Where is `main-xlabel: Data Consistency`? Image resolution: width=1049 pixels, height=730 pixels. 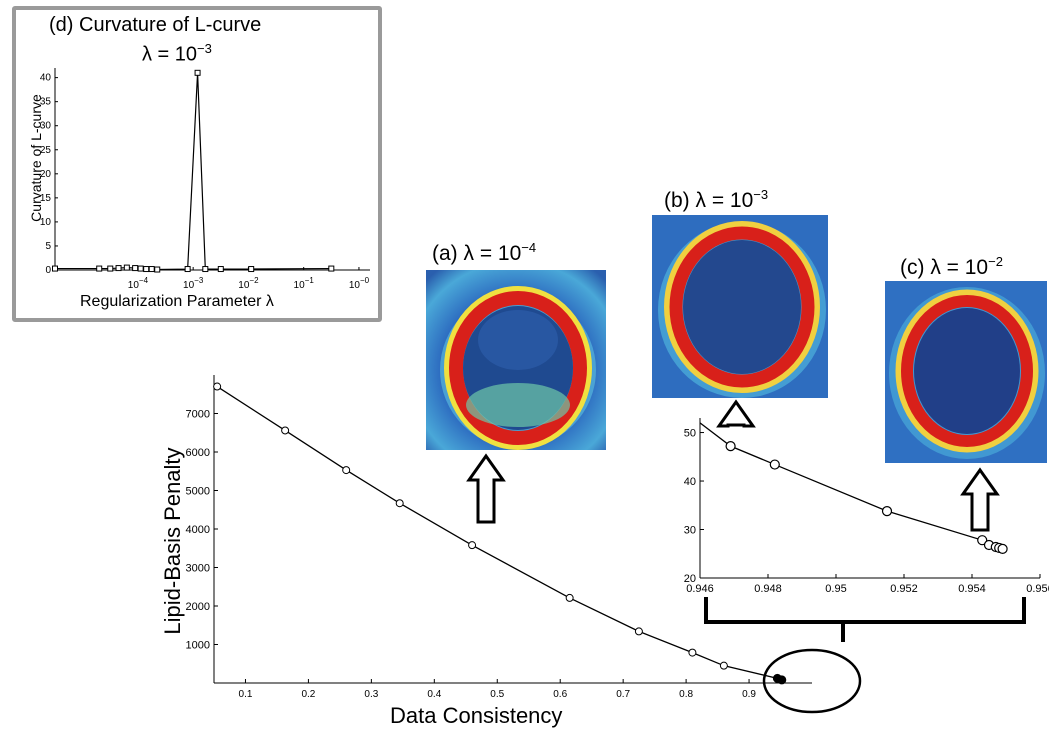 main-xlabel: Data Consistency is located at coordinates (476, 715).